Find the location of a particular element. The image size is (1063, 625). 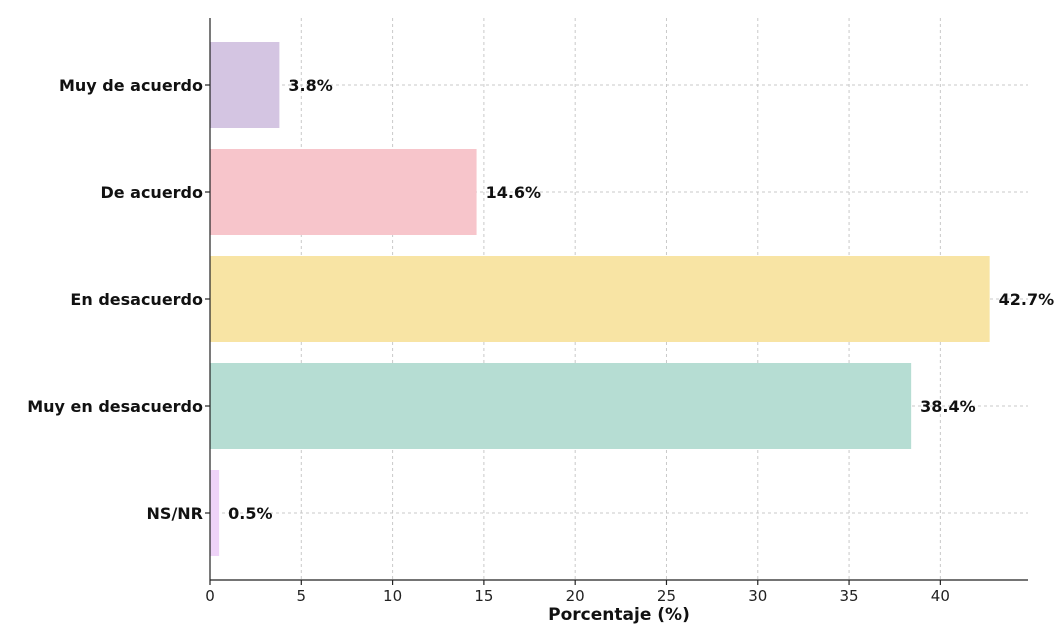

bar-de-acuerdo is located at coordinates (343, 192).